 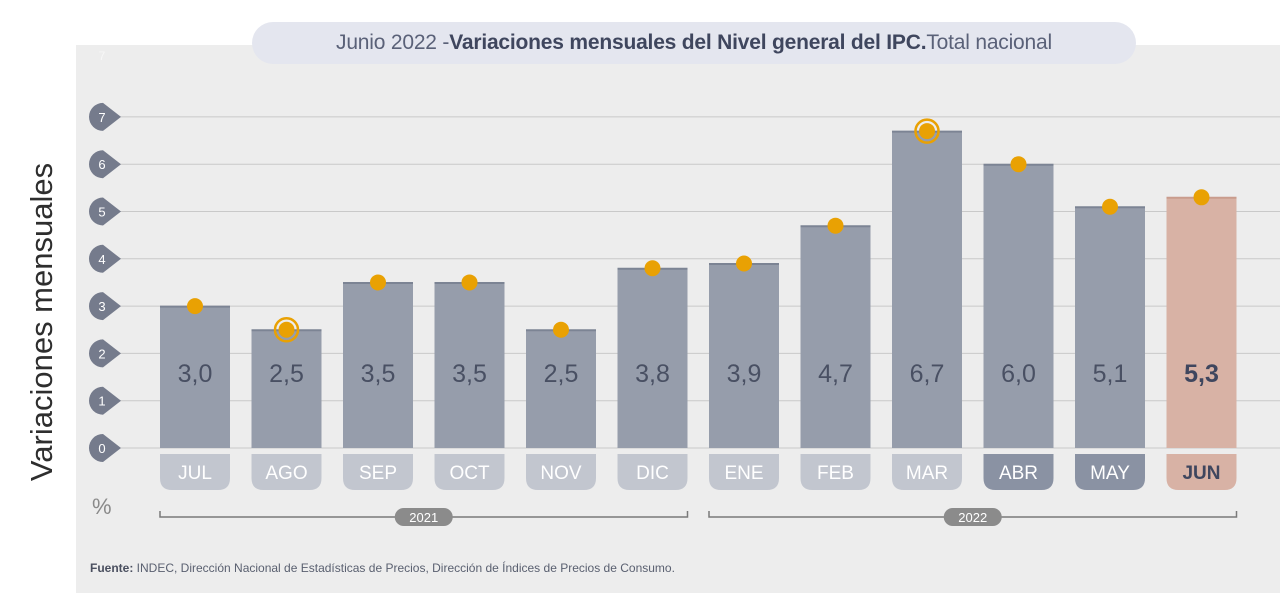 What do you see at coordinates (1201, 197) in the screenshot?
I see `marker-jun` at bounding box center [1201, 197].